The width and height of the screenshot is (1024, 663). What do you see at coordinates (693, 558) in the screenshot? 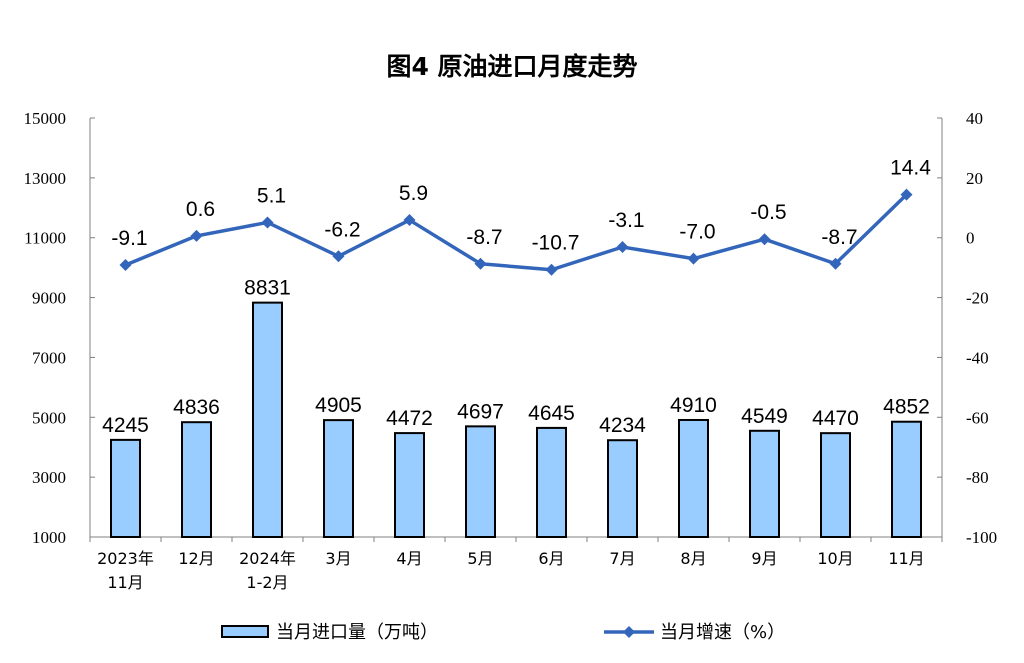
I see `x-tick-label: 8月` at bounding box center [693, 558].